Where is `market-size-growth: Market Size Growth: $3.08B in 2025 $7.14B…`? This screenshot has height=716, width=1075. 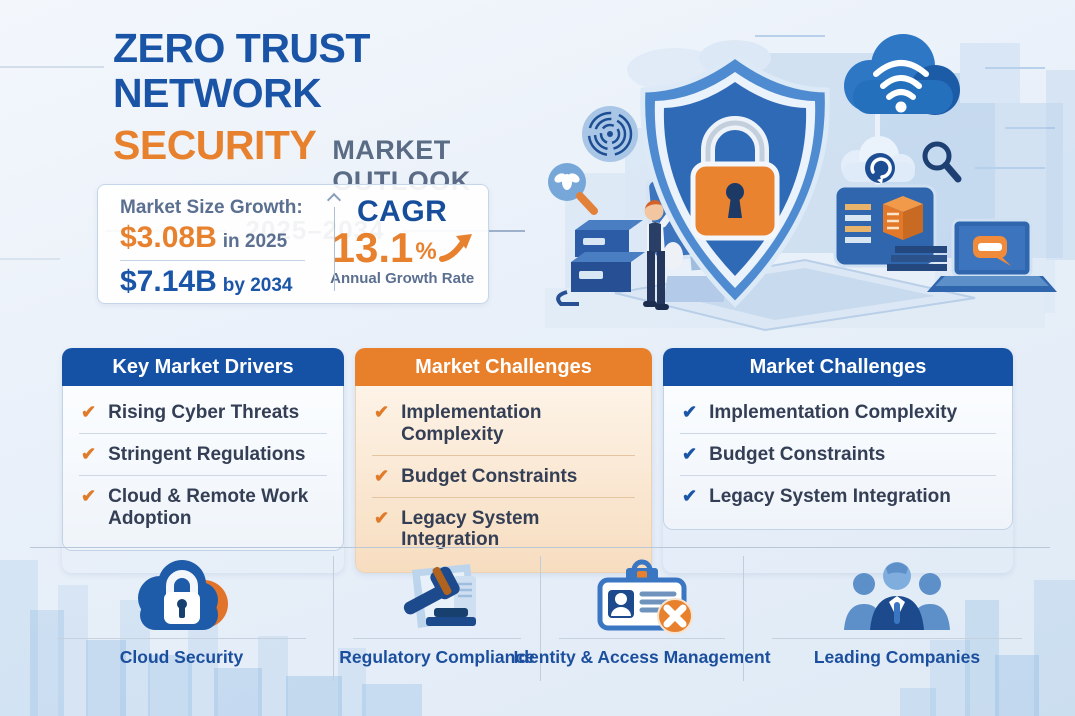 market-size-growth: Market Size Growth: $3.08B in 2025 $7.14B… is located at coordinates (220, 244).